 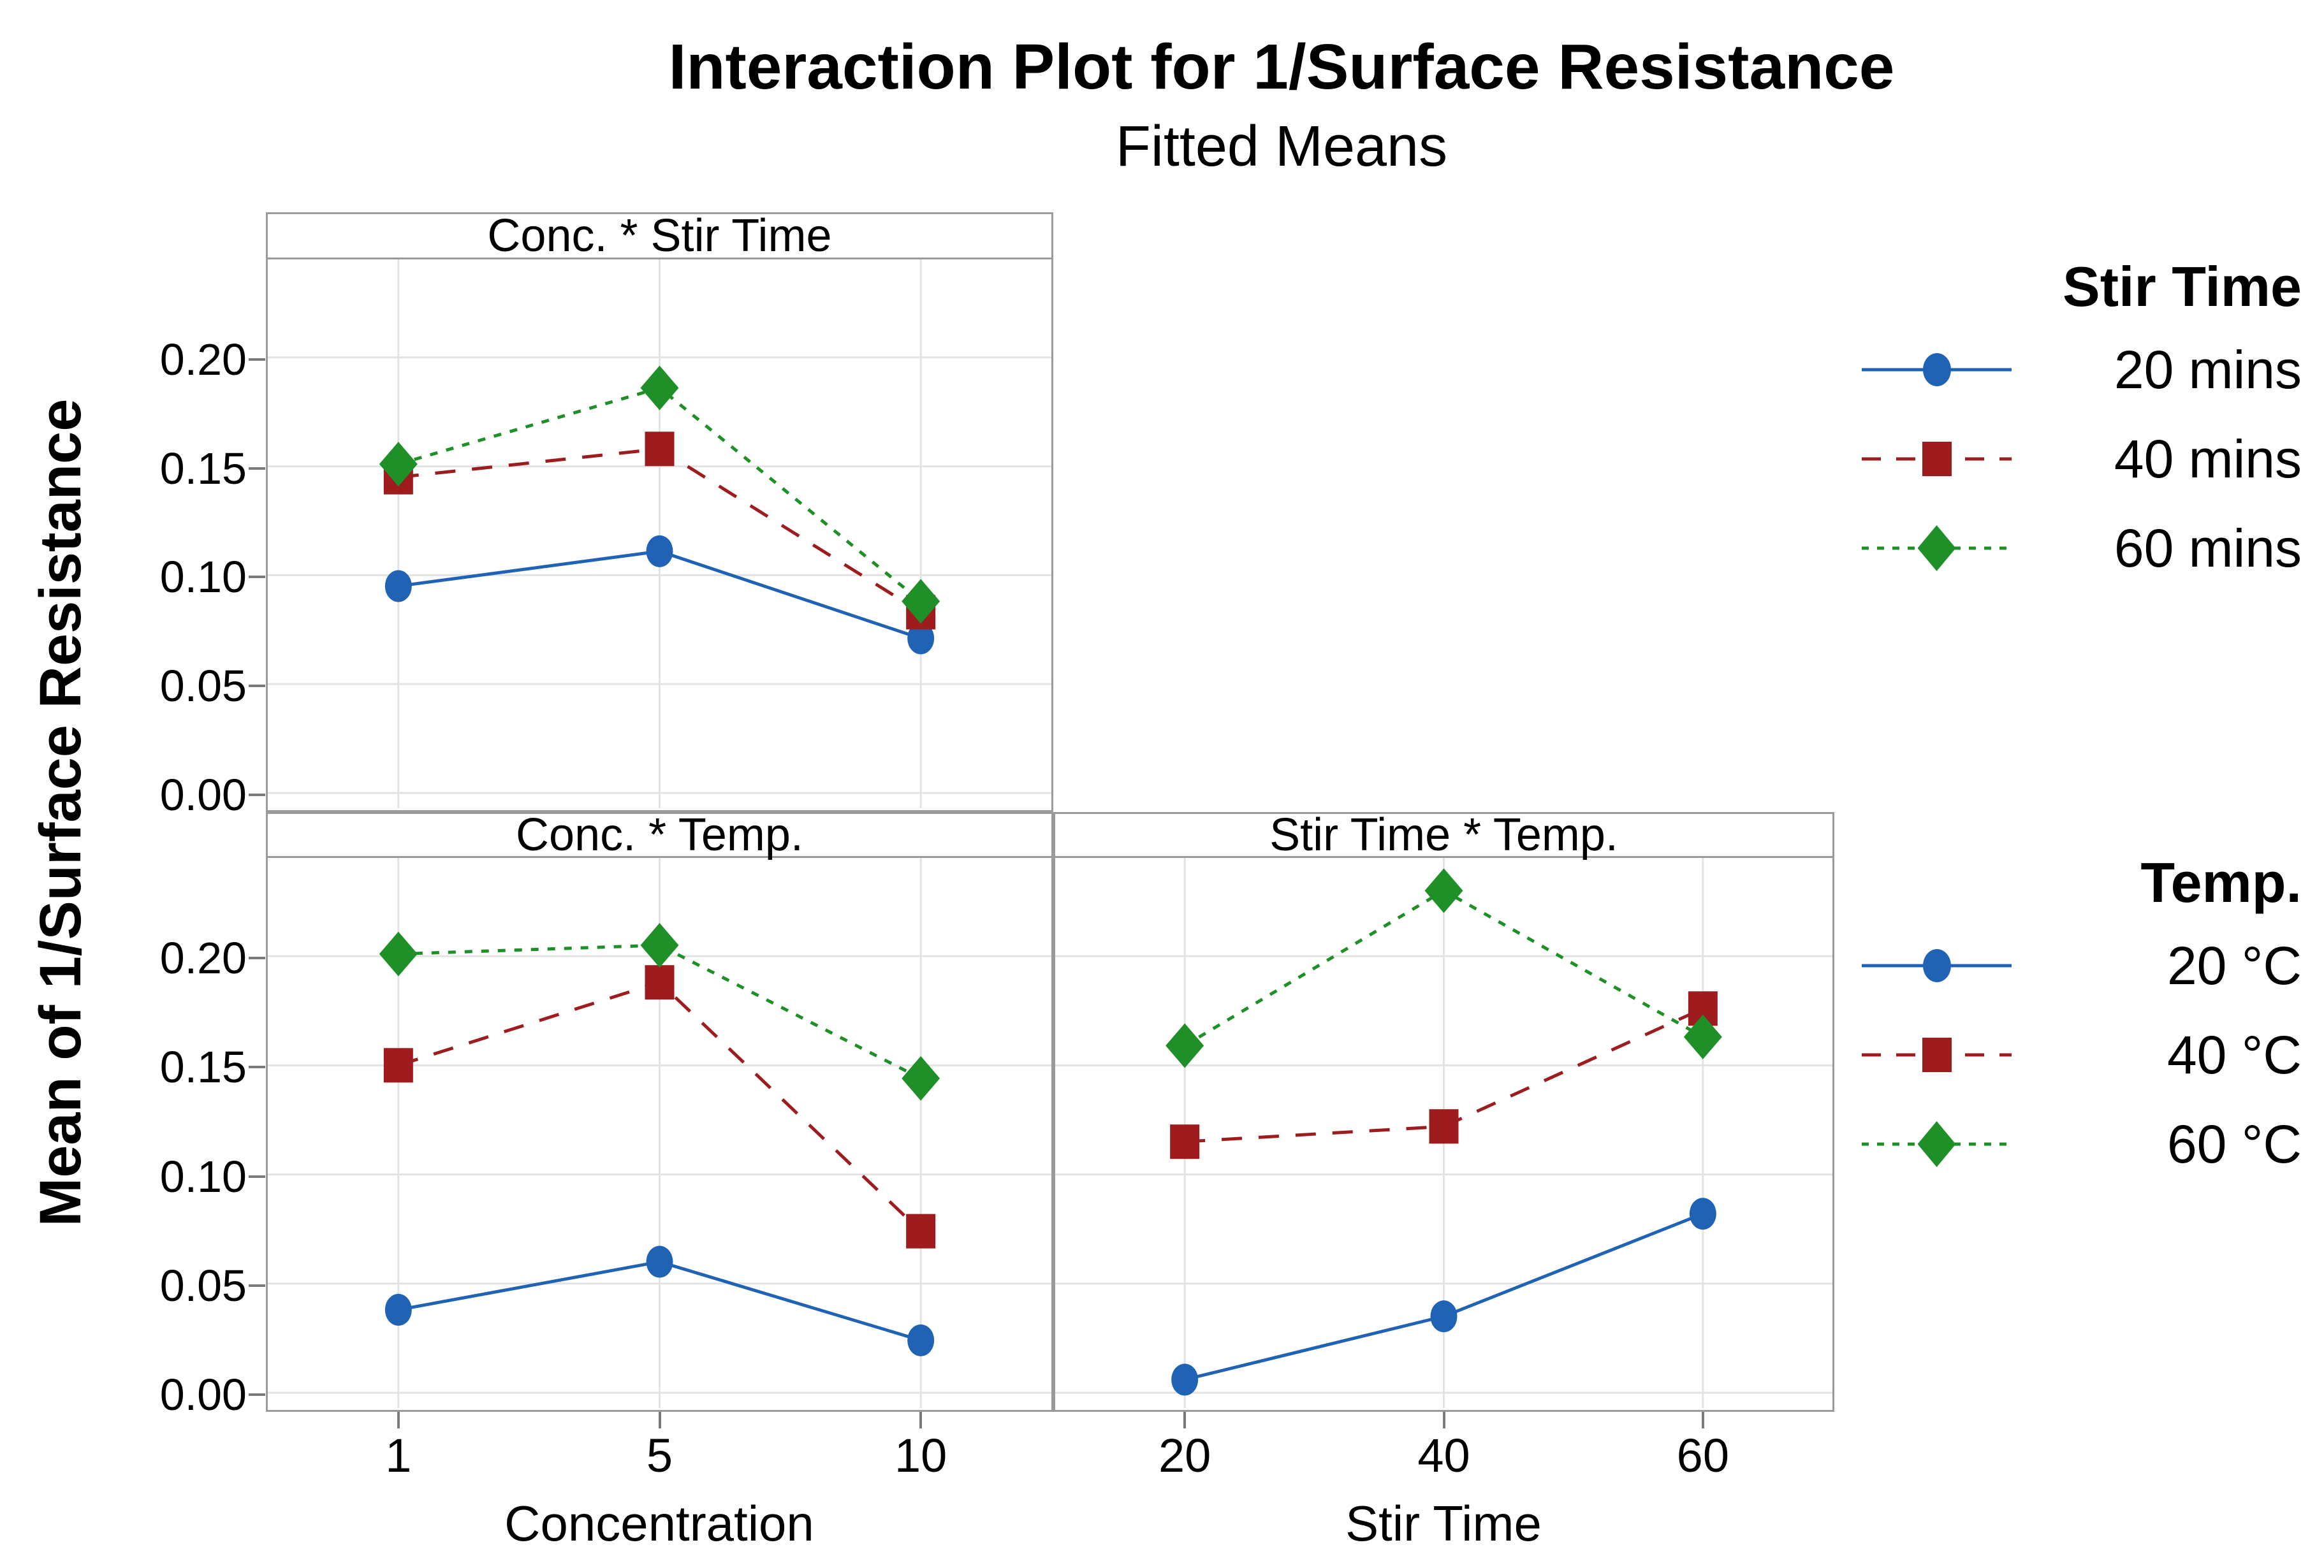 What do you see at coordinates (2082, 1145) in the screenshot?
I see `legend-item: 60 °C` at bounding box center [2082, 1145].